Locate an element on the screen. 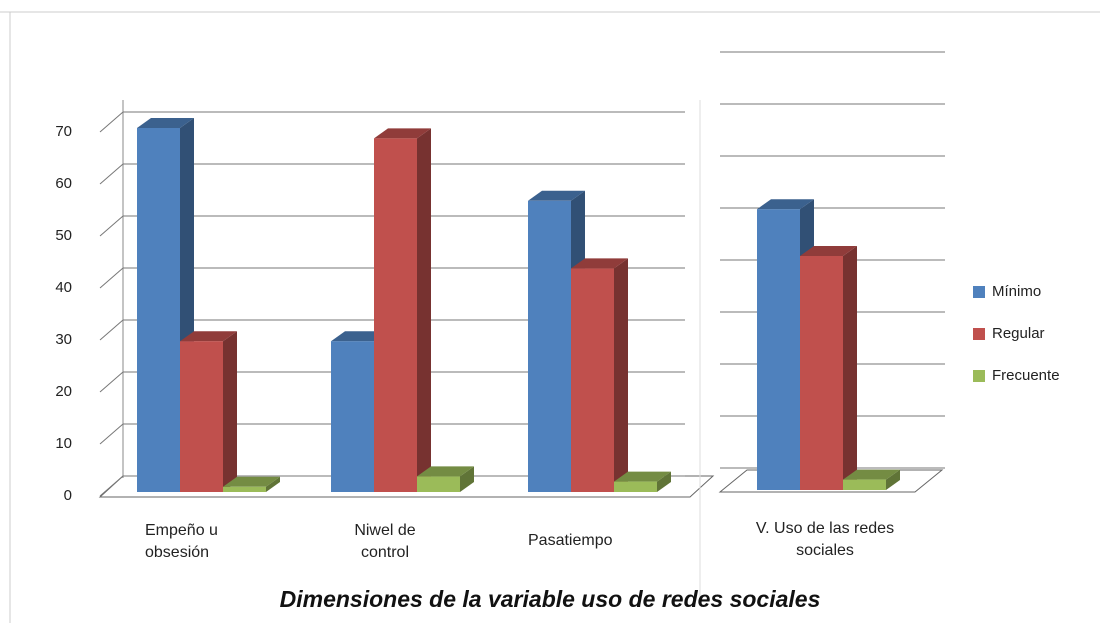 This screenshot has height=623, width=1100. y-tick-label: 40 is located at coordinates (63, 287).